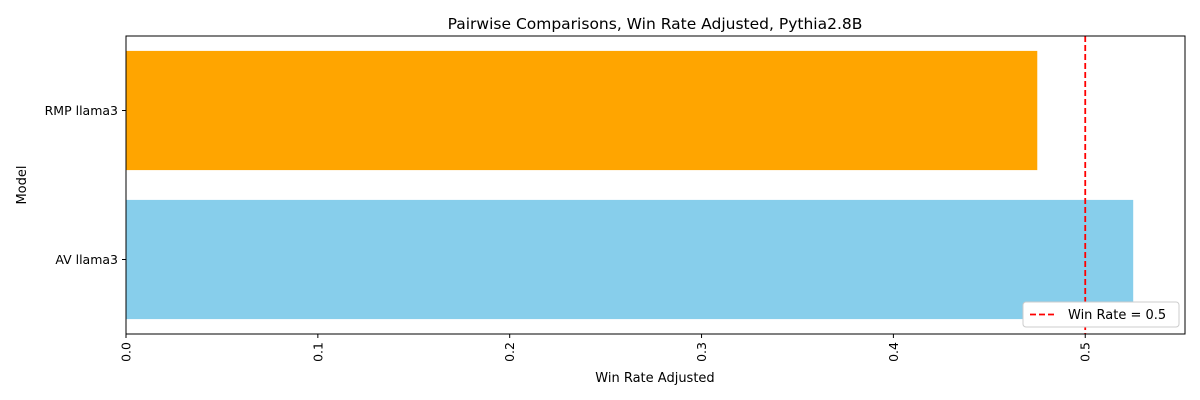 The width and height of the screenshot is (1200, 400). I want to click on x-axis-label: Win Rate Adjusted, so click(654, 378).